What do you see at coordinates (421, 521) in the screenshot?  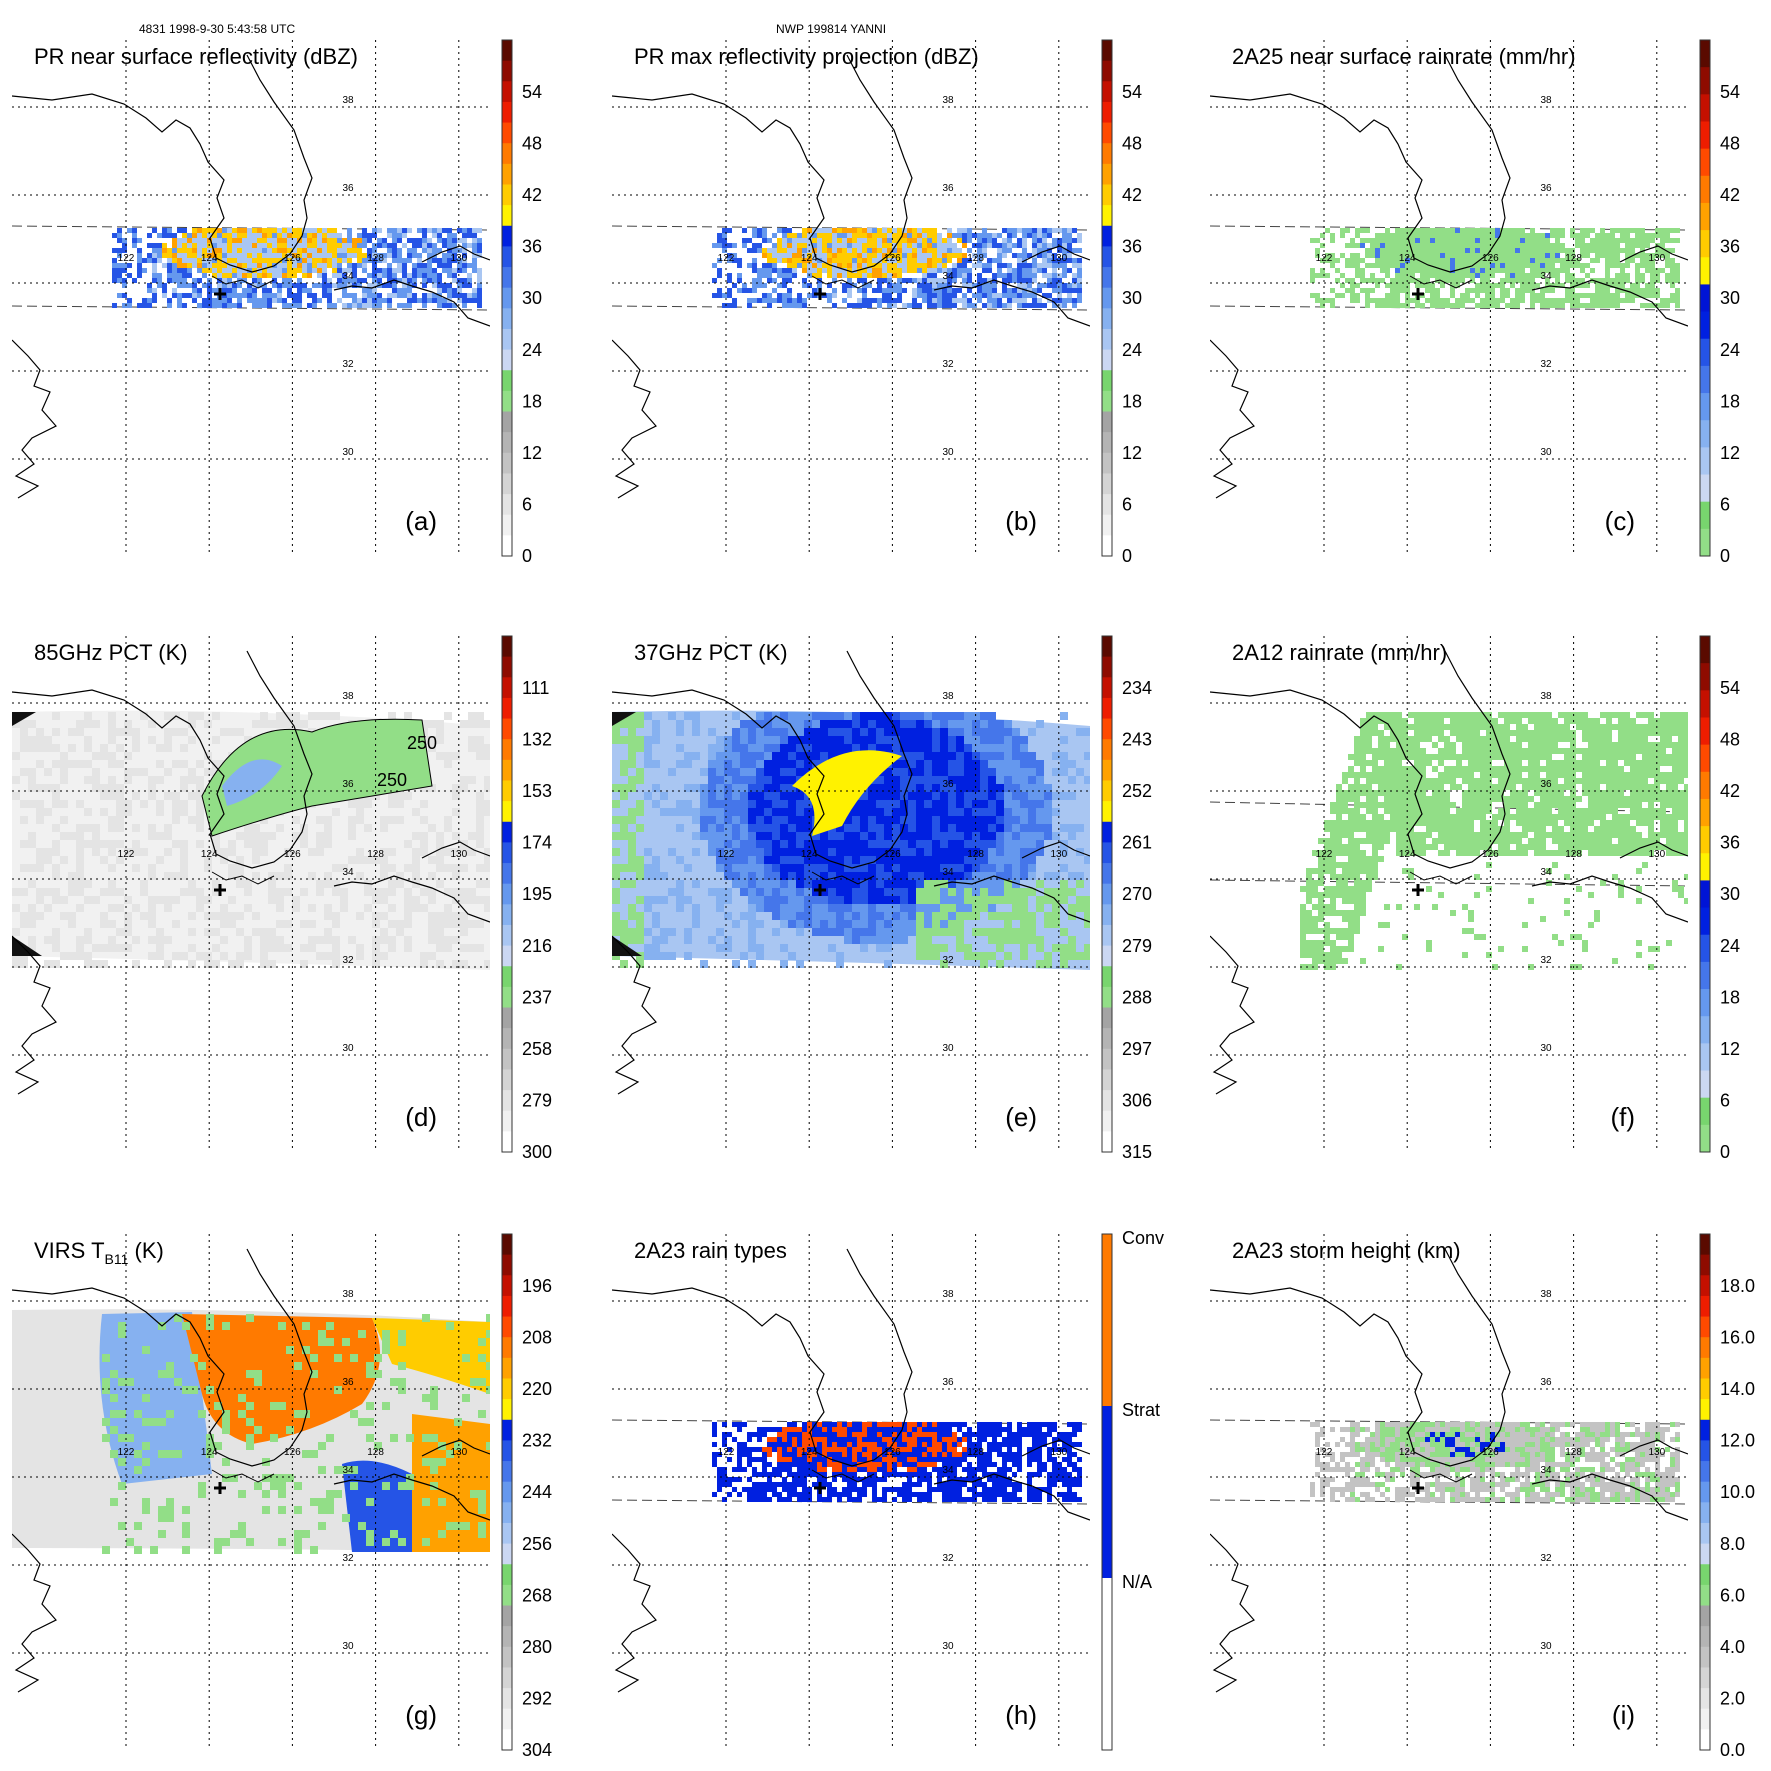 I see `panel-label: (a)` at bounding box center [421, 521].